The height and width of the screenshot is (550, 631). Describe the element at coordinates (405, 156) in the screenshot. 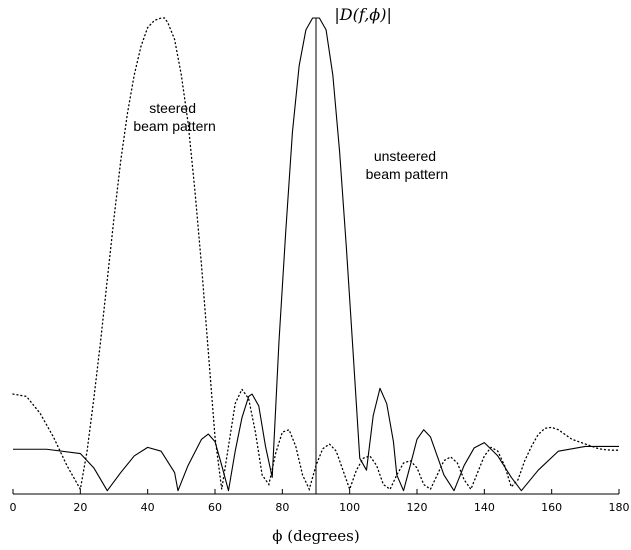

I see `unsteered-beam-label-line1: unsteered` at that location.